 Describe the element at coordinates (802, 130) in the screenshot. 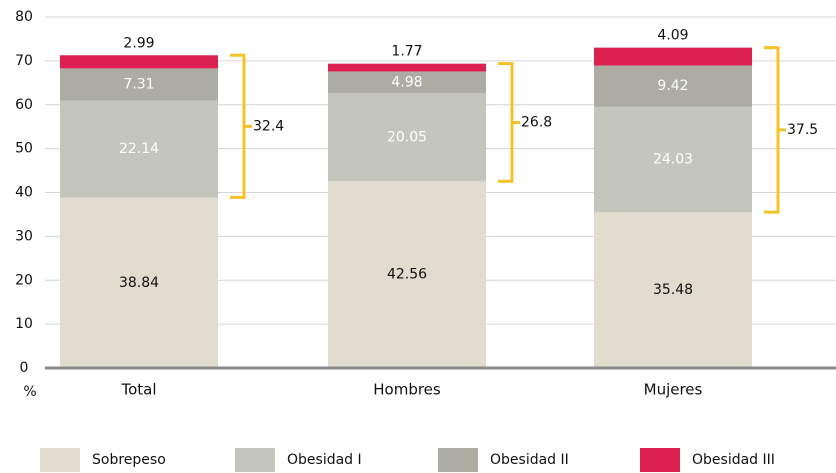

I see `bracket-label: 37.5` at that location.